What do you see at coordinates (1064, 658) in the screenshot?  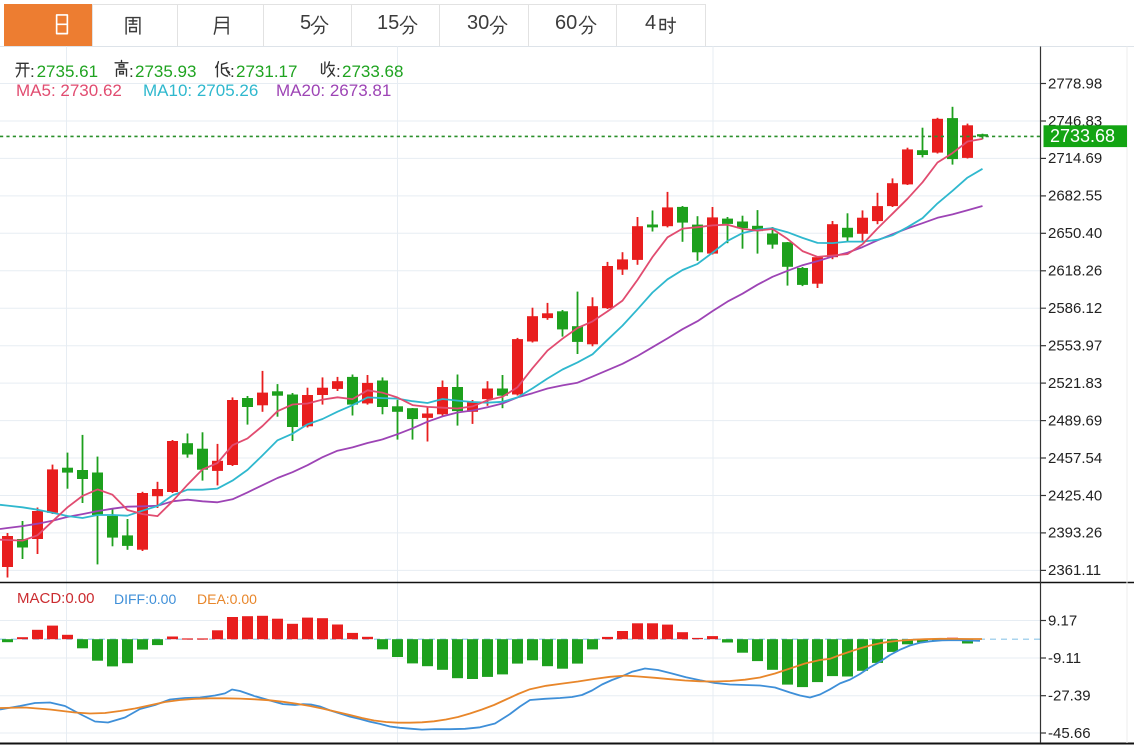 I see `svg-text: -9.11` at bounding box center [1064, 658].